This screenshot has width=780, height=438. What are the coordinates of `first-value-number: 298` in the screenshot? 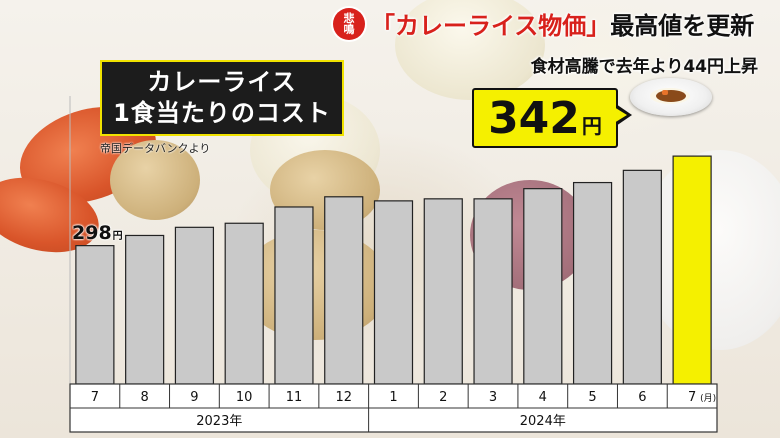 It's located at (92, 233).